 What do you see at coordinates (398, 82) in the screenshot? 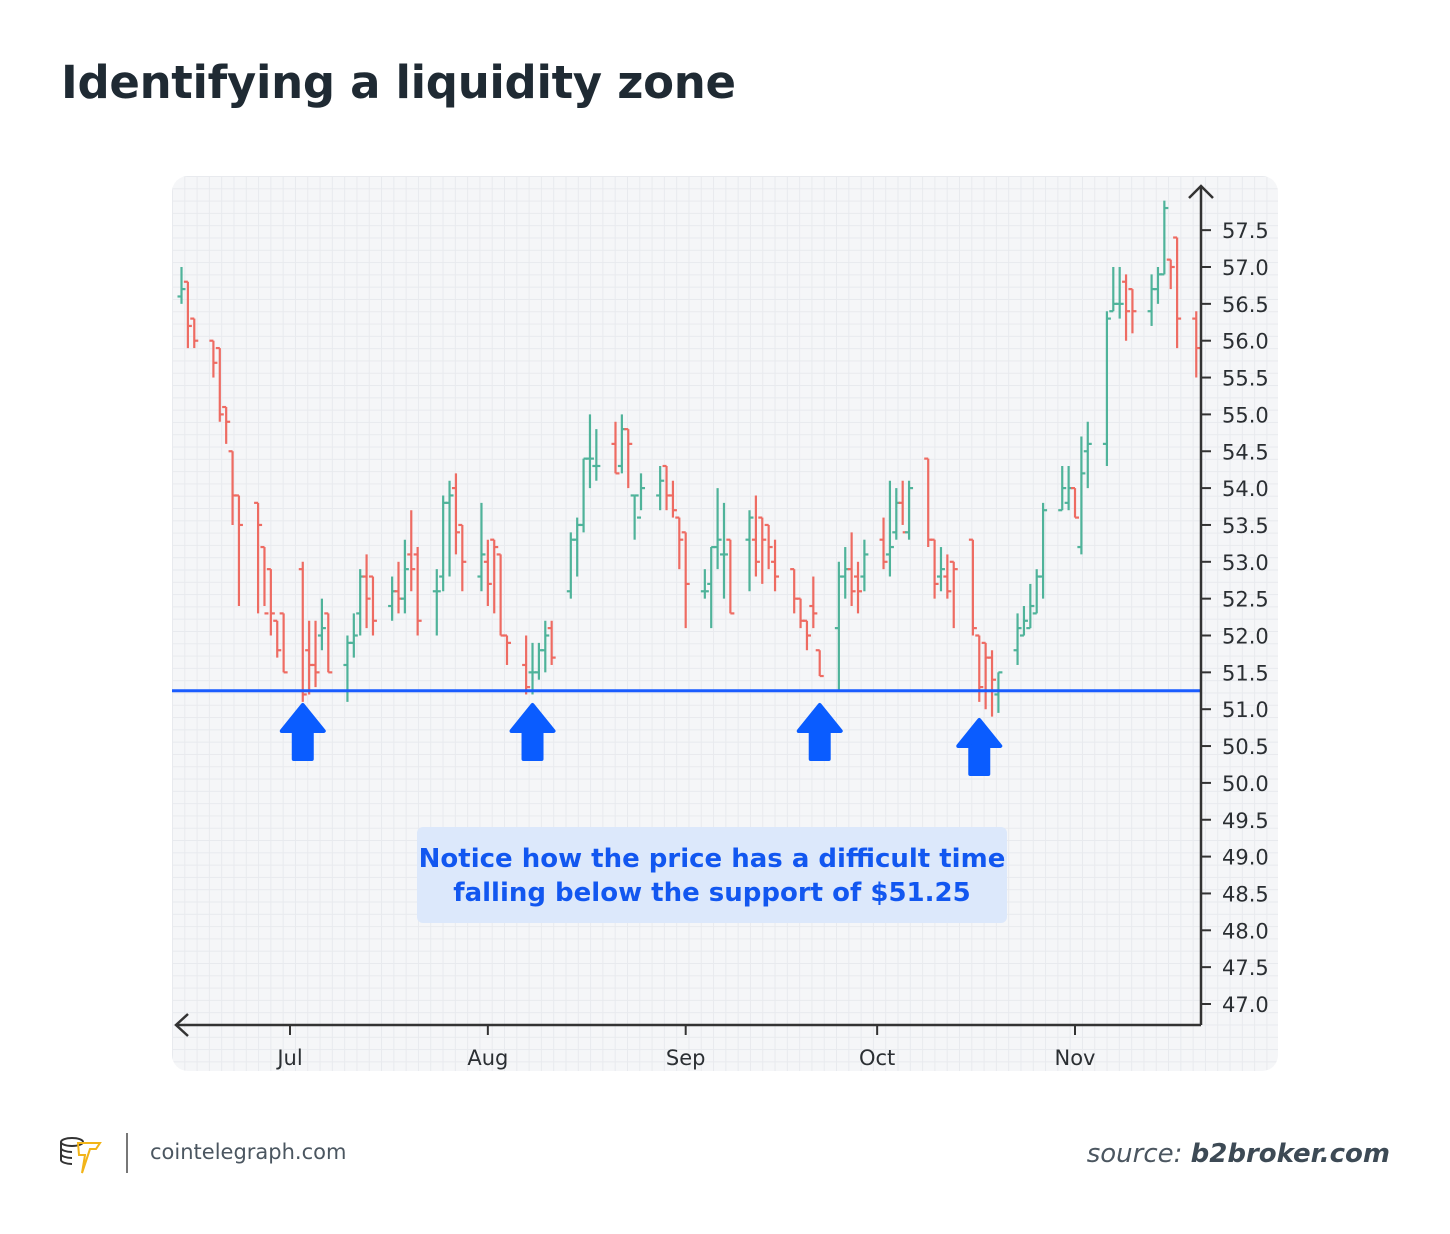
I see `page-title: Identifying a liquidity zone` at bounding box center [398, 82].